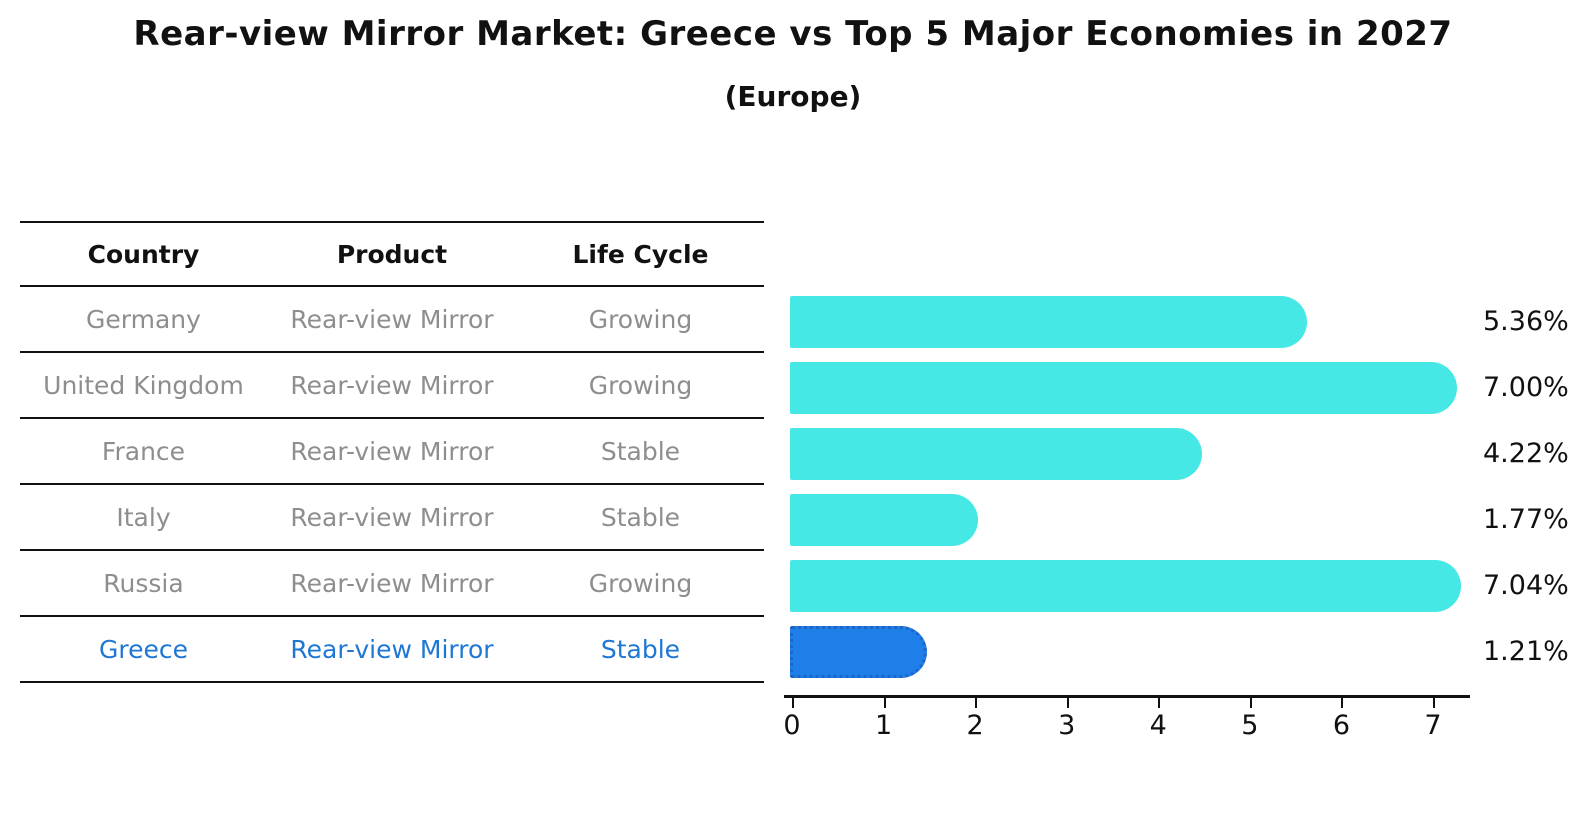 Image resolution: width=1586 pixels, height=823 pixels. What do you see at coordinates (793, 96) in the screenshot?
I see `chart-subtitle: (Europe)` at bounding box center [793, 96].